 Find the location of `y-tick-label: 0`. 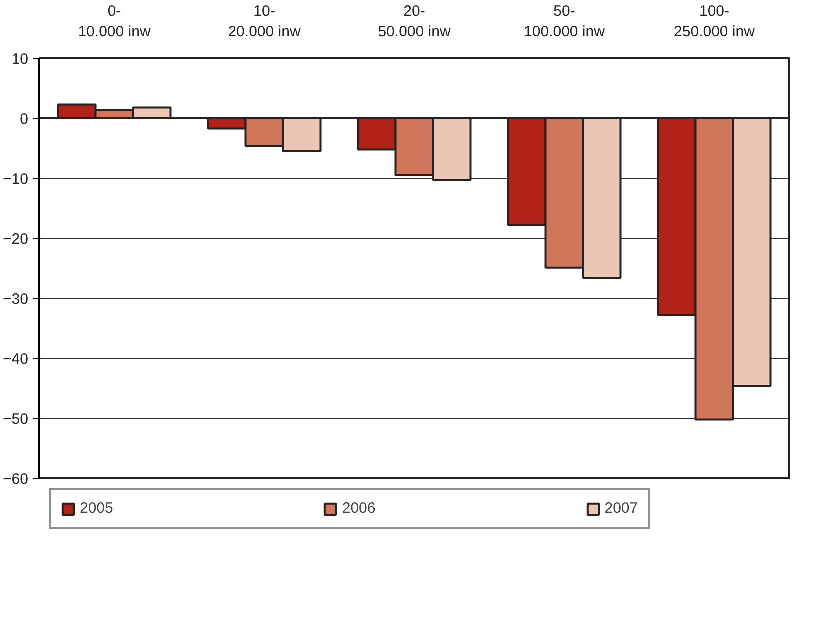

y-tick-label: 0 is located at coordinates (24, 119).